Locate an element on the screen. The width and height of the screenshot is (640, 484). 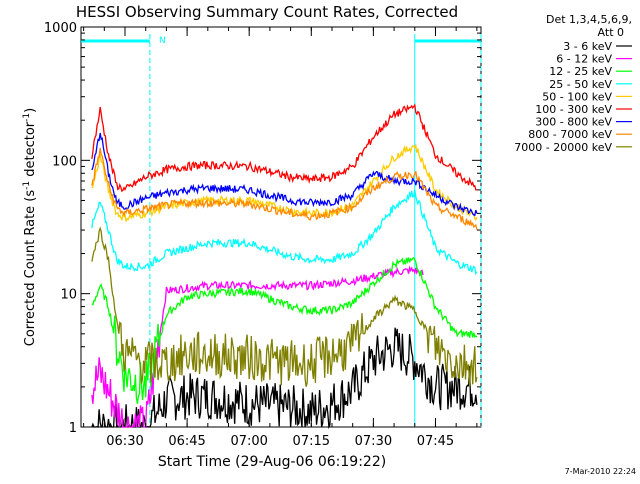
legend-header-line1: Det 1,3,4,5,6,9, is located at coordinates (589, 19).